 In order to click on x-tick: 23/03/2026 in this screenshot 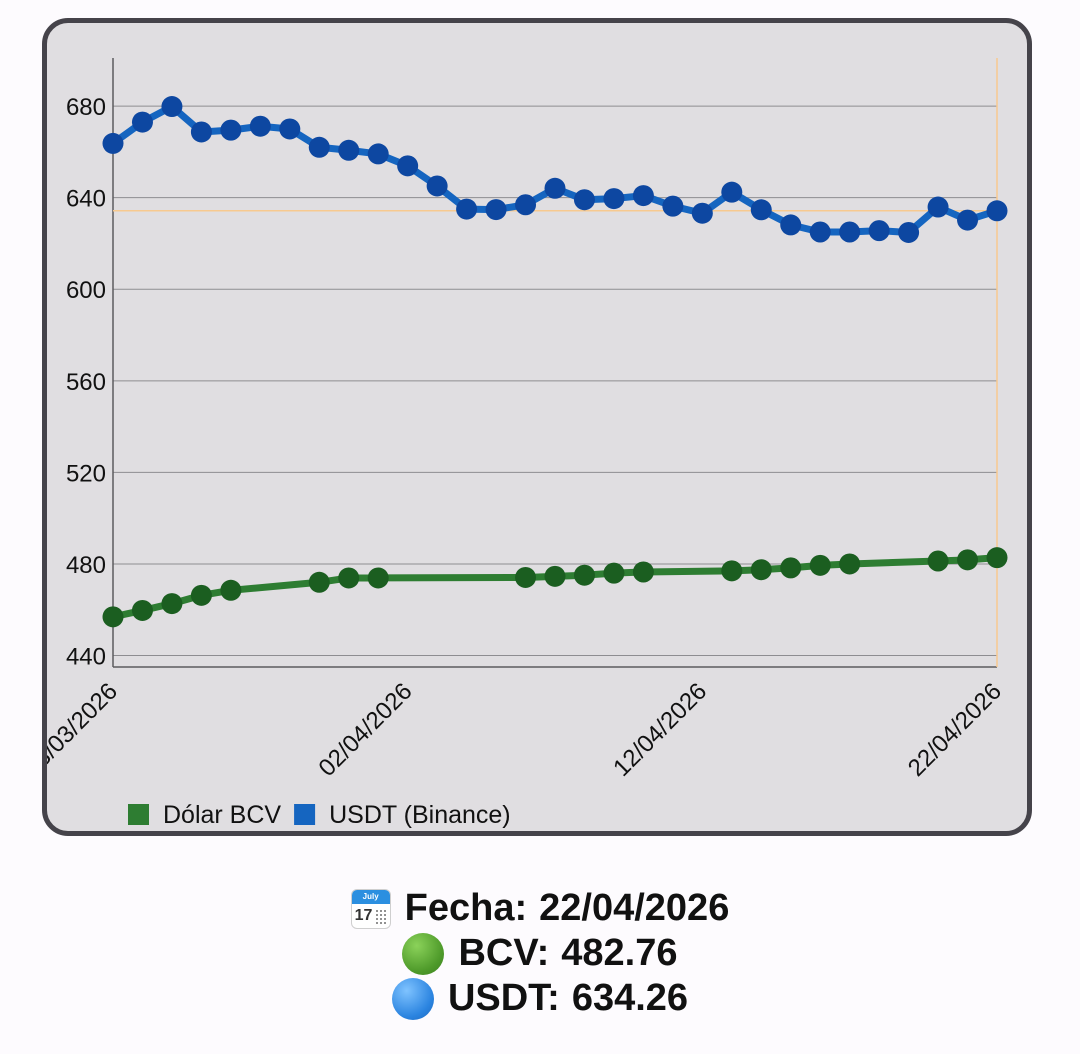, I will do `click(82, 730)`.